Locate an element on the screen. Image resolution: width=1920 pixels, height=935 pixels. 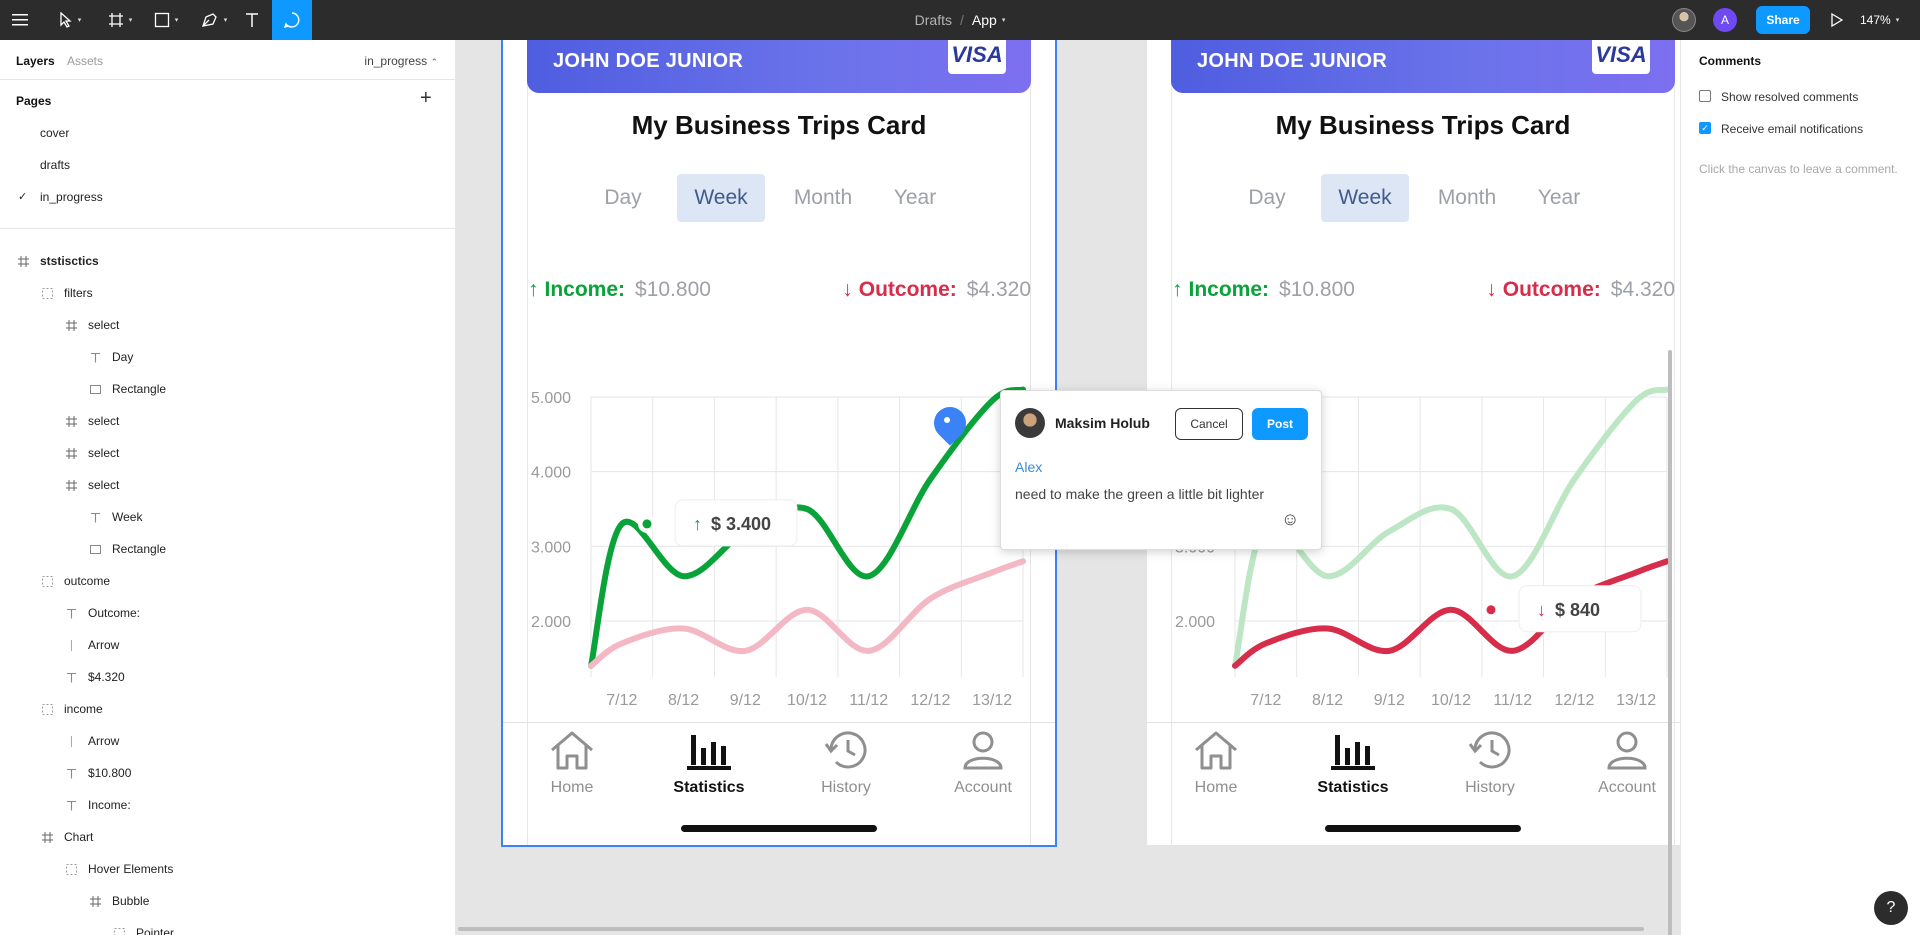
layer-name: income is located at coordinates (83, 709).